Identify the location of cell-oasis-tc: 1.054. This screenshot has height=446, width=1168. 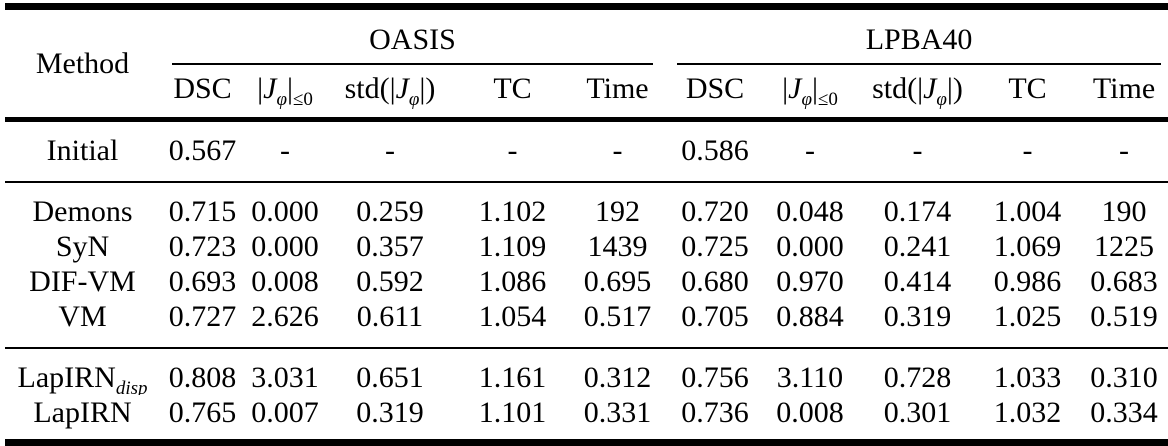
(512, 324).